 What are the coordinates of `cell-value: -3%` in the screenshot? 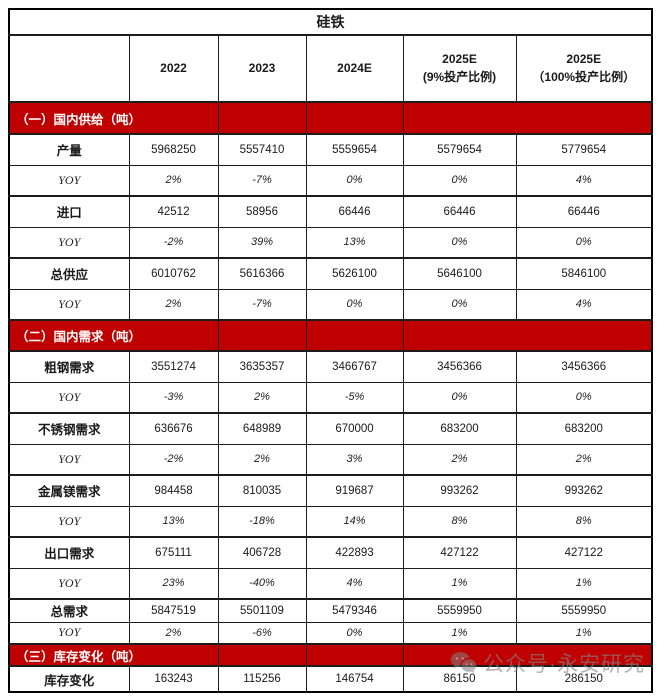 It's located at (173, 397).